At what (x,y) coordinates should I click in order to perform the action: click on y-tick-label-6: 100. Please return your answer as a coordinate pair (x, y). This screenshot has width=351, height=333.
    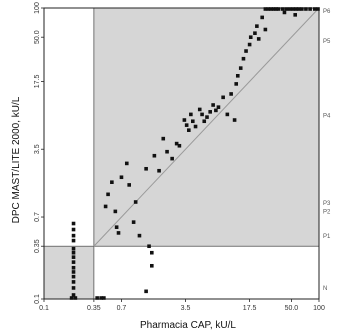
    Looking at the image, I should click on (37, 8).